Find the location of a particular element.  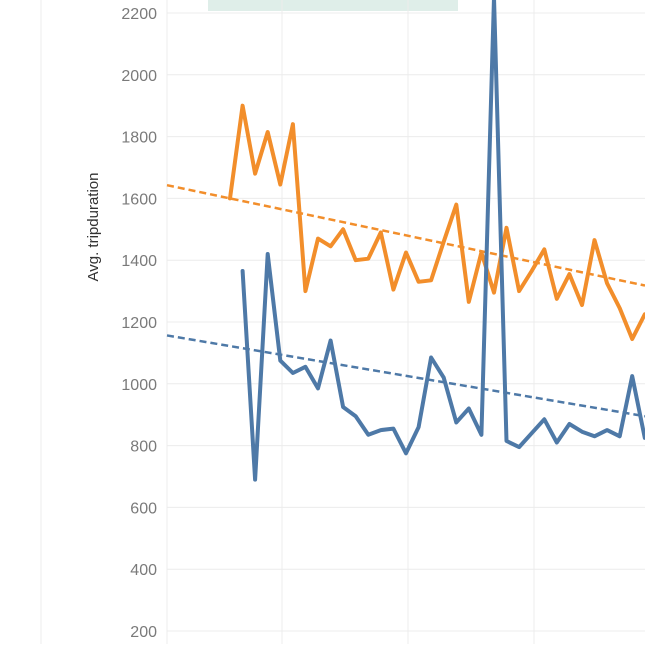

highlight-band-rect is located at coordinates (333, 5).